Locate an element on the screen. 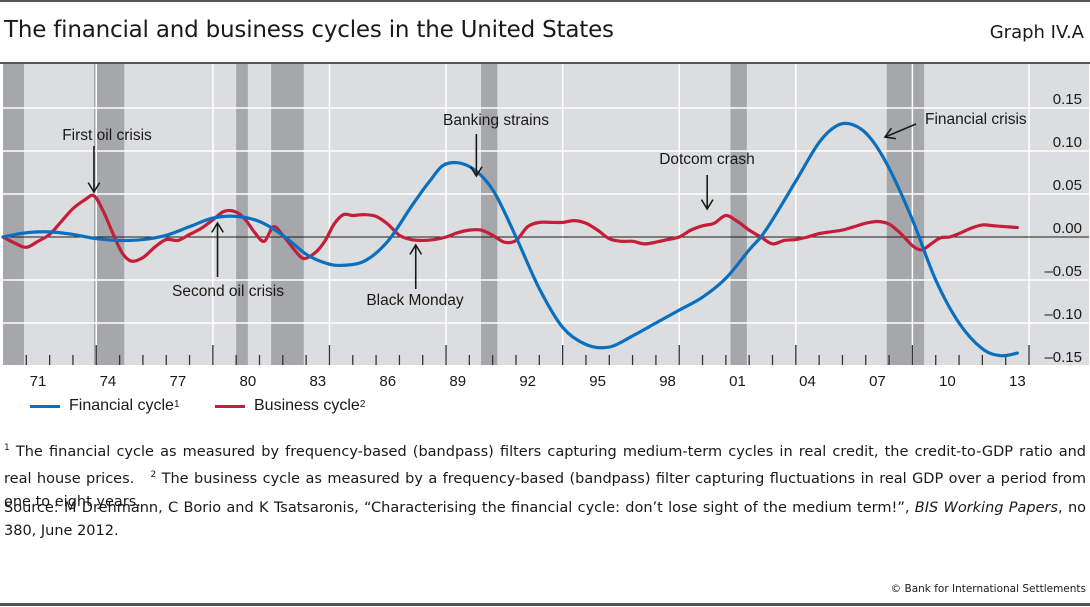  legend-item-business-cycle: Business cycle 2 is located at coordinates (290, 406).